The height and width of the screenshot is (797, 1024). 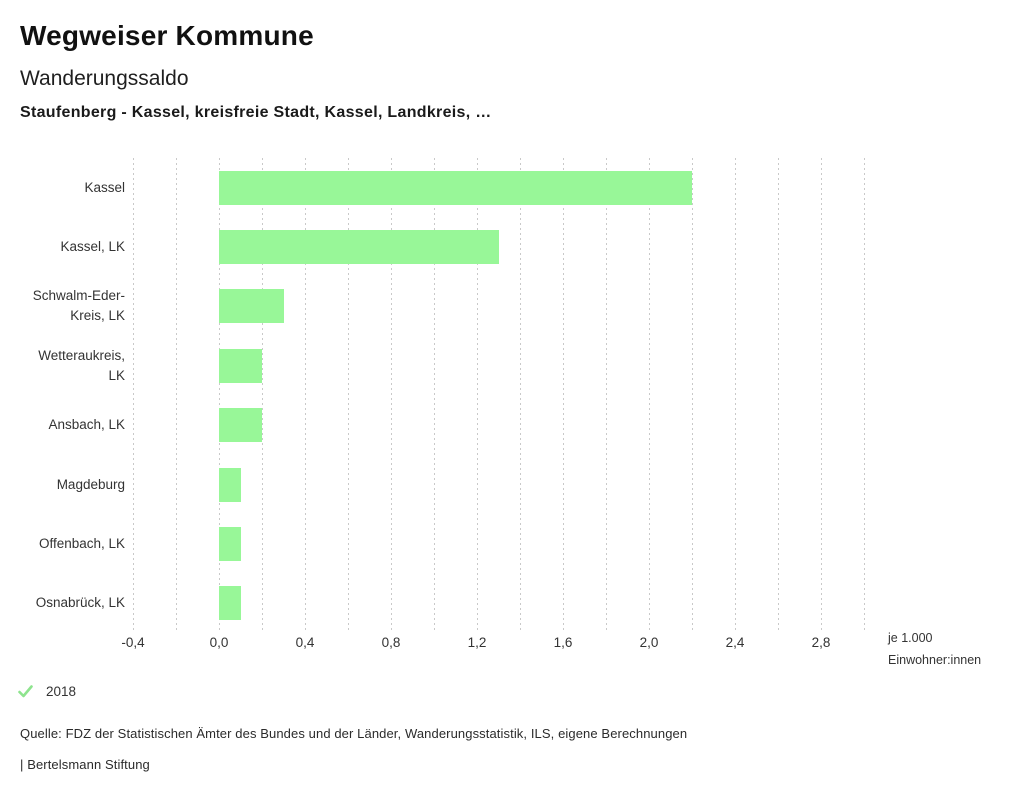 I want to click on bar-kassel-lk, so click(x=359, y=247).